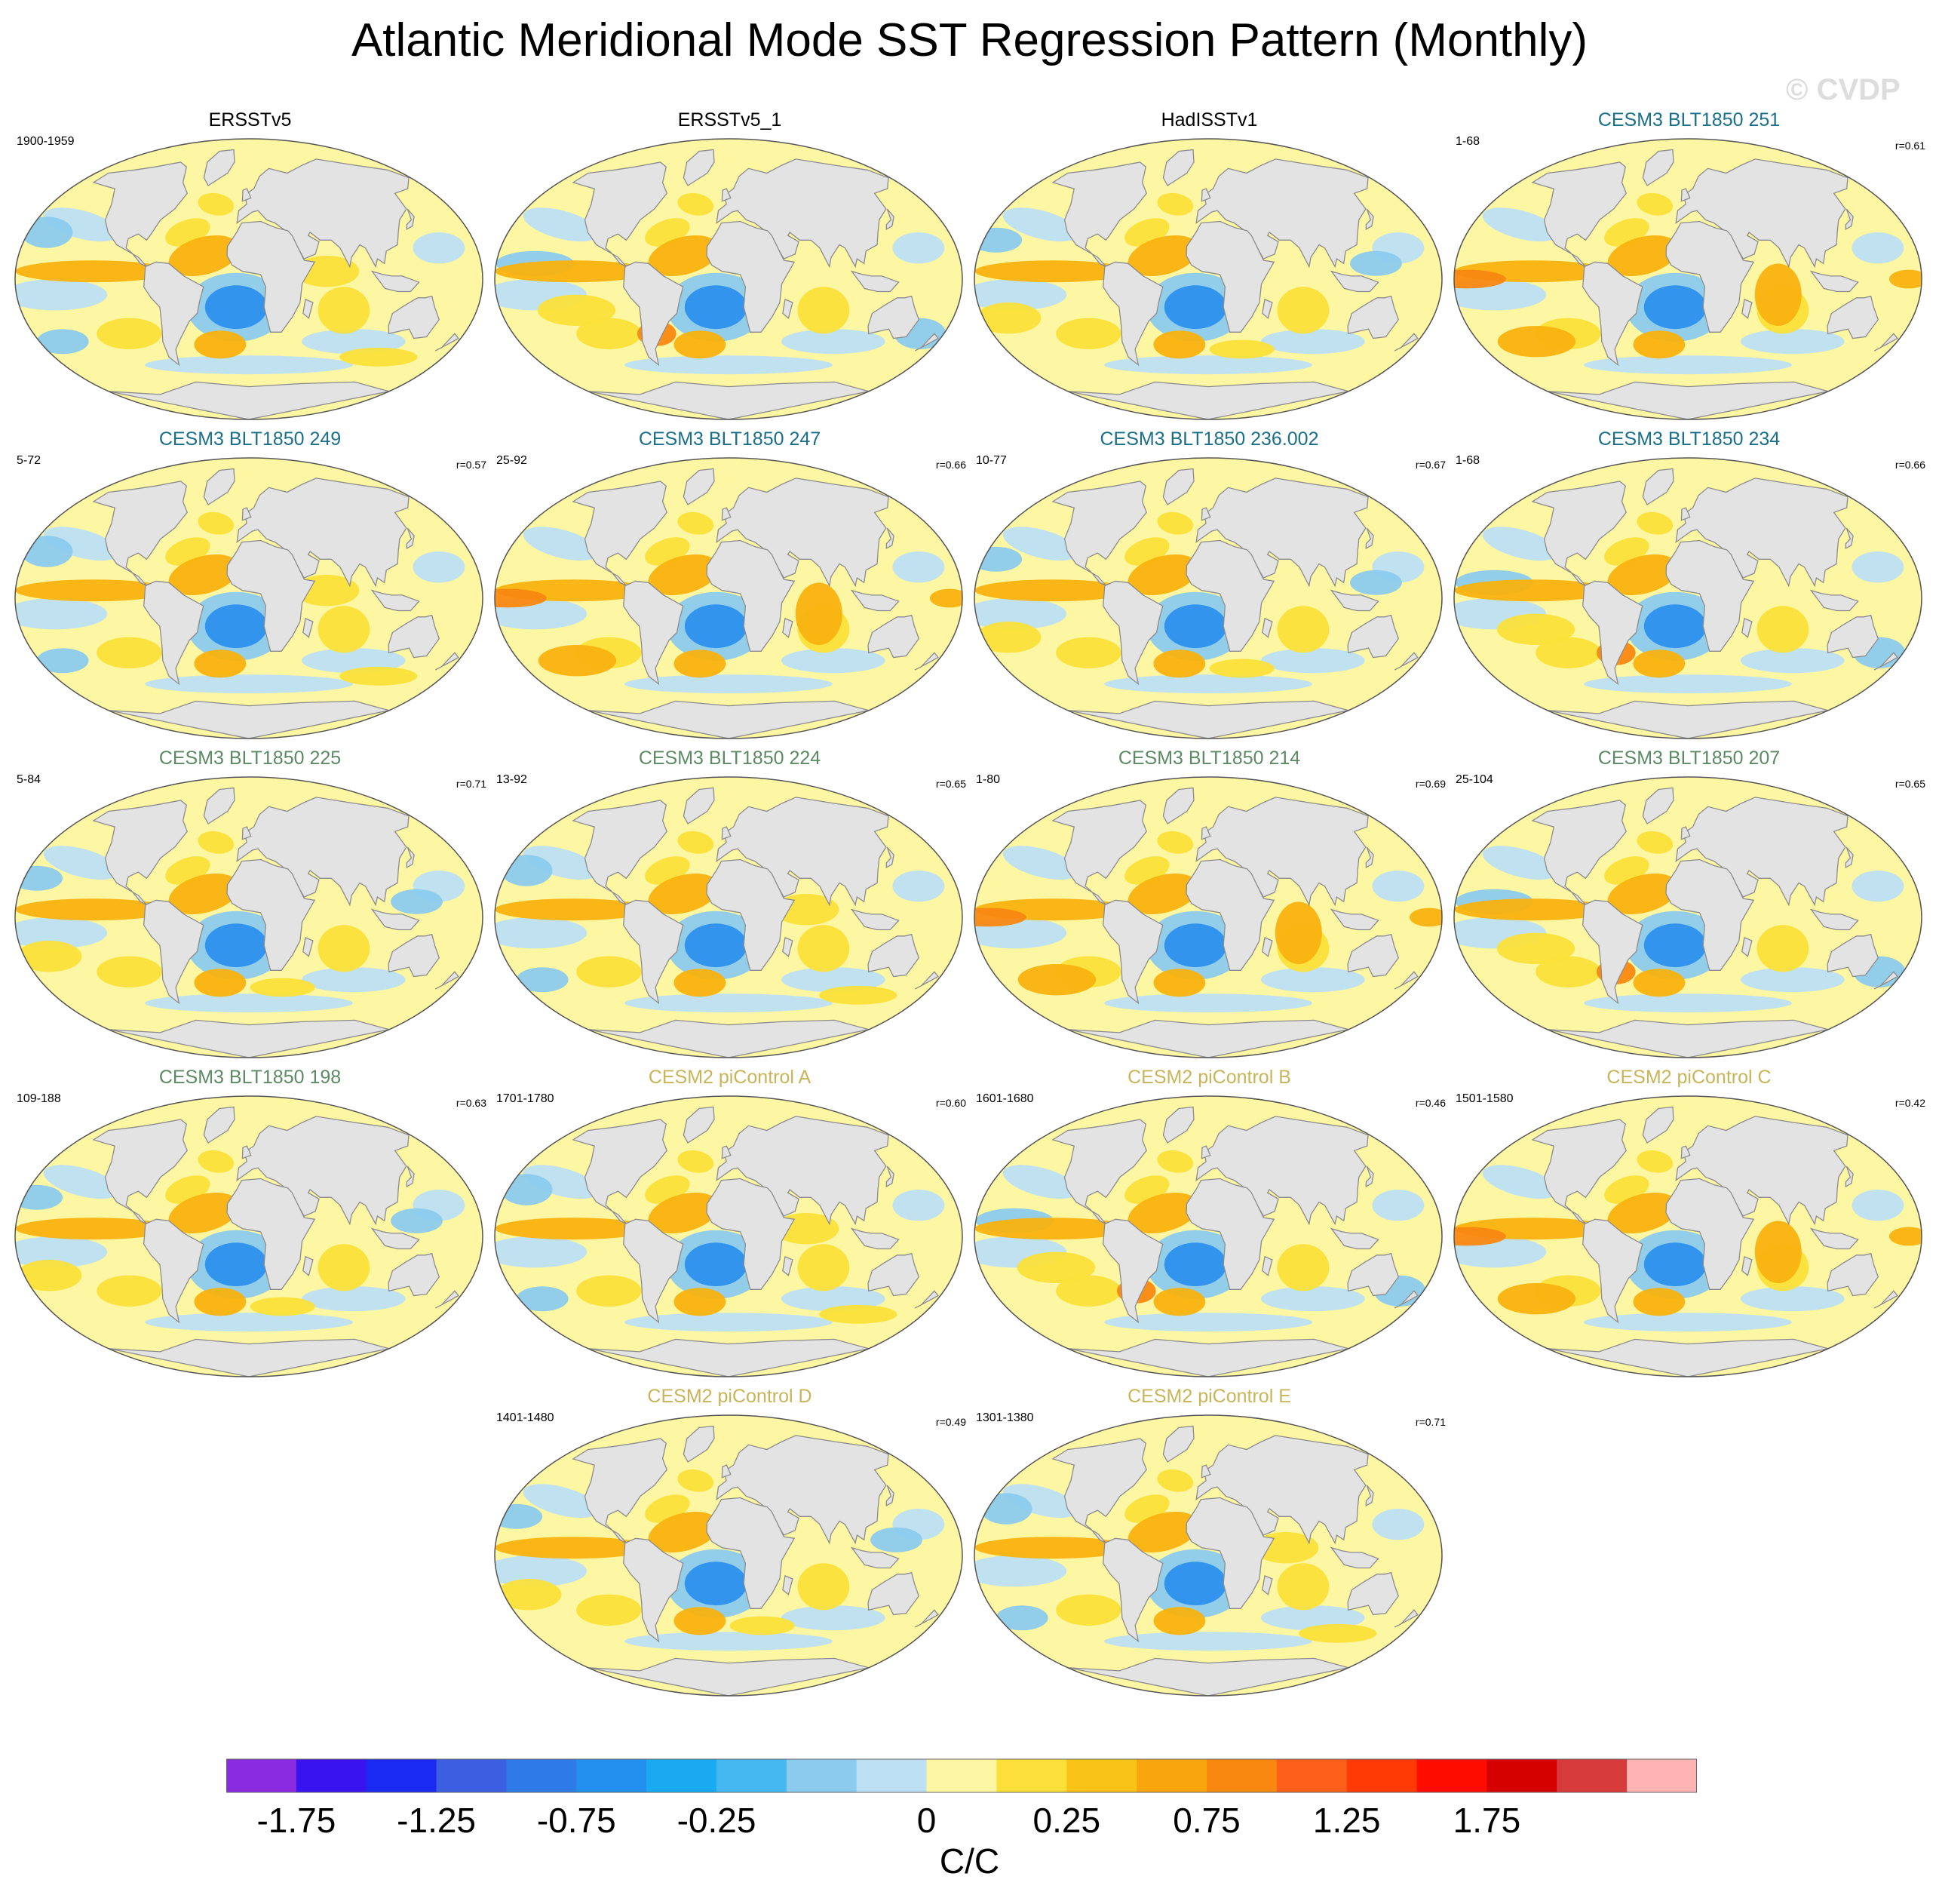  What do you see at coordinates (250, 758) in the screenshot?
I see `panel-title: CESM3 BLT1850 225` at bounding box center [250, 758].